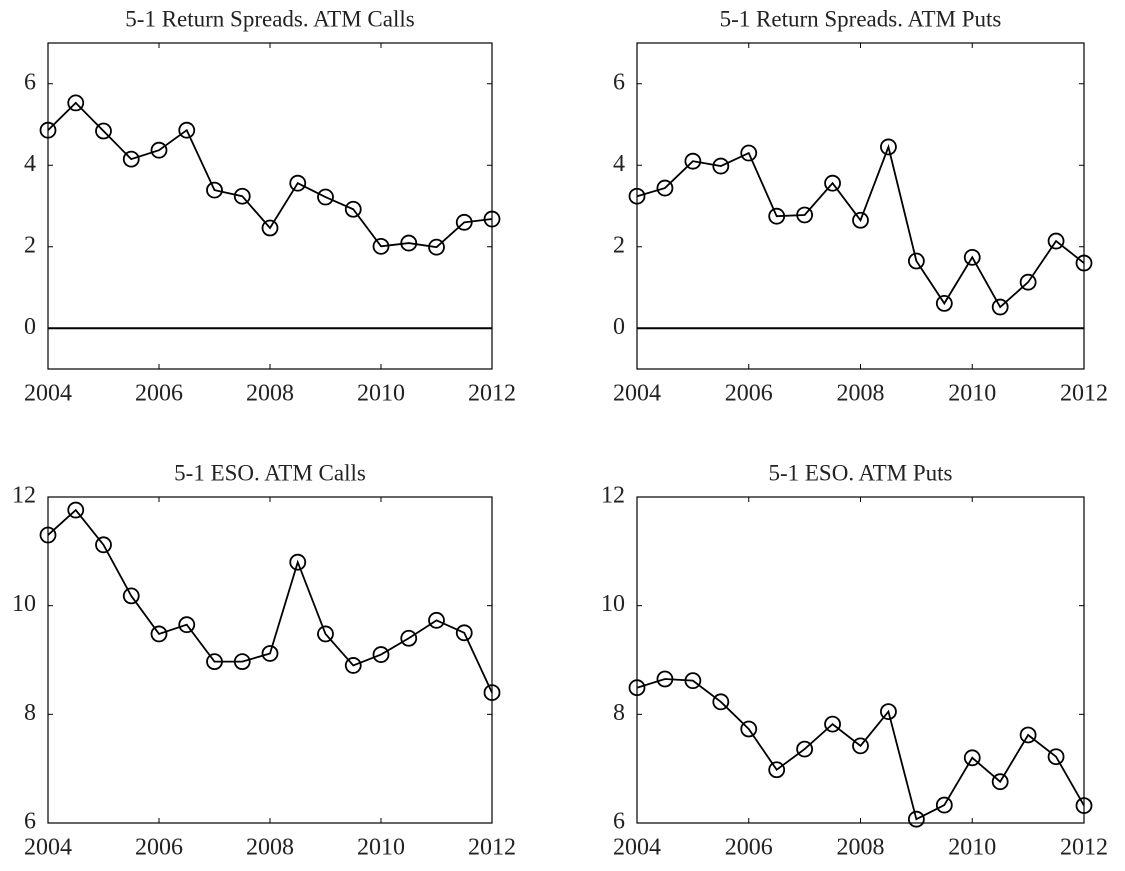  What do you see at coordinates (270, 472) in the screenshot?
I see `chart-title: 5-1 ESO. ATM Calls` at bounding box center [270, 472].